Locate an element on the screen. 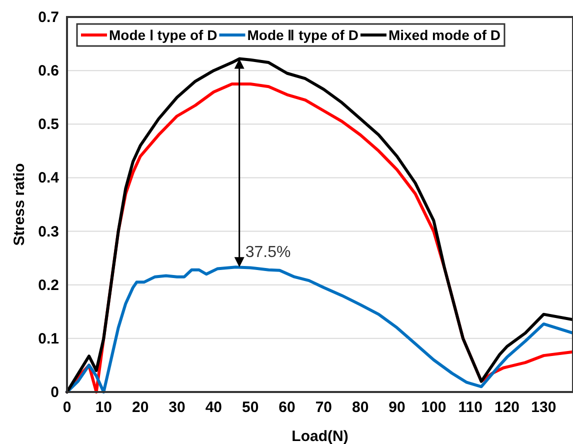 Image resolution: width=573 pixels, height=444 pixels. x-tick-label: 20 is located at coordinates (140, 407).